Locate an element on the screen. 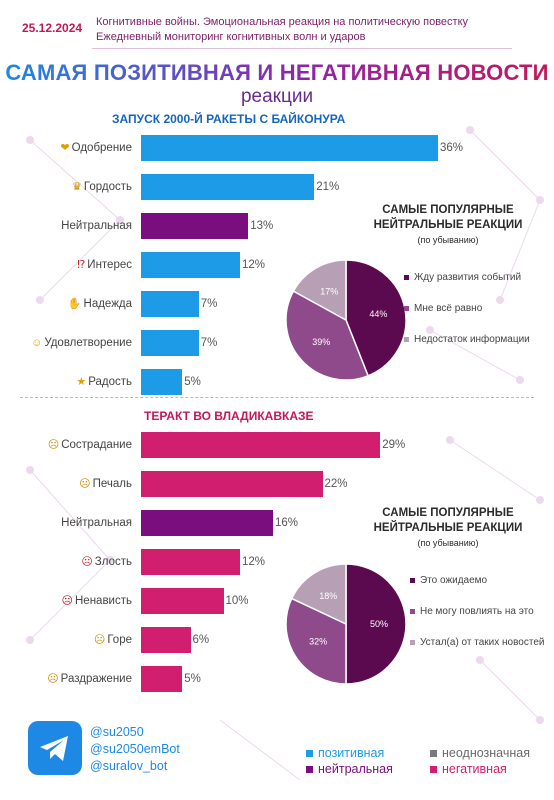  pie-legend-label: Жду развития событий is located at coordinates (468, 277).